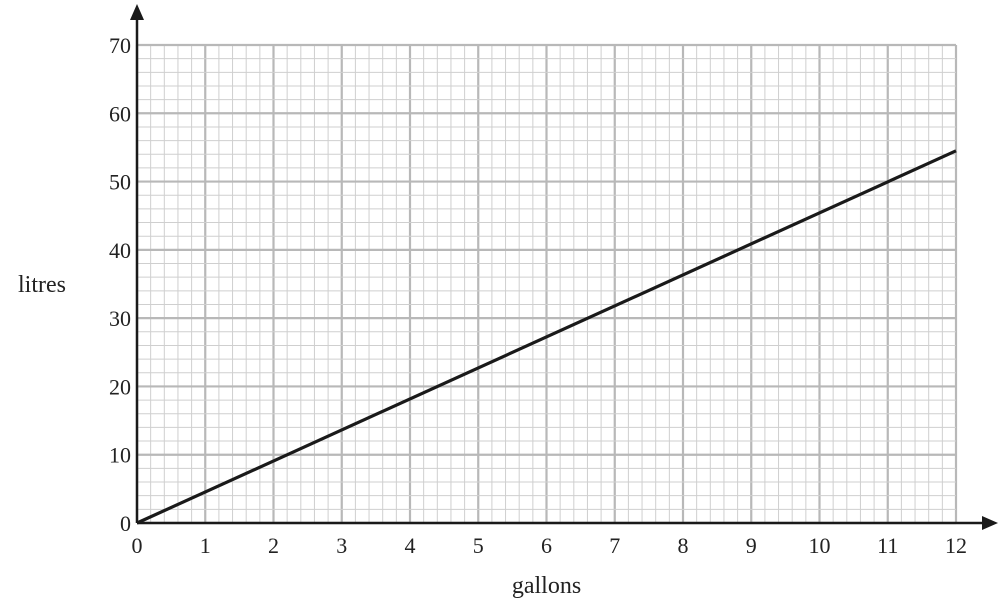 The width and height of the screenshot is (1003, 608). Describe the element at coordinates (120, 182) in the screenshot. I see `y-tick-label: 50` at that location.